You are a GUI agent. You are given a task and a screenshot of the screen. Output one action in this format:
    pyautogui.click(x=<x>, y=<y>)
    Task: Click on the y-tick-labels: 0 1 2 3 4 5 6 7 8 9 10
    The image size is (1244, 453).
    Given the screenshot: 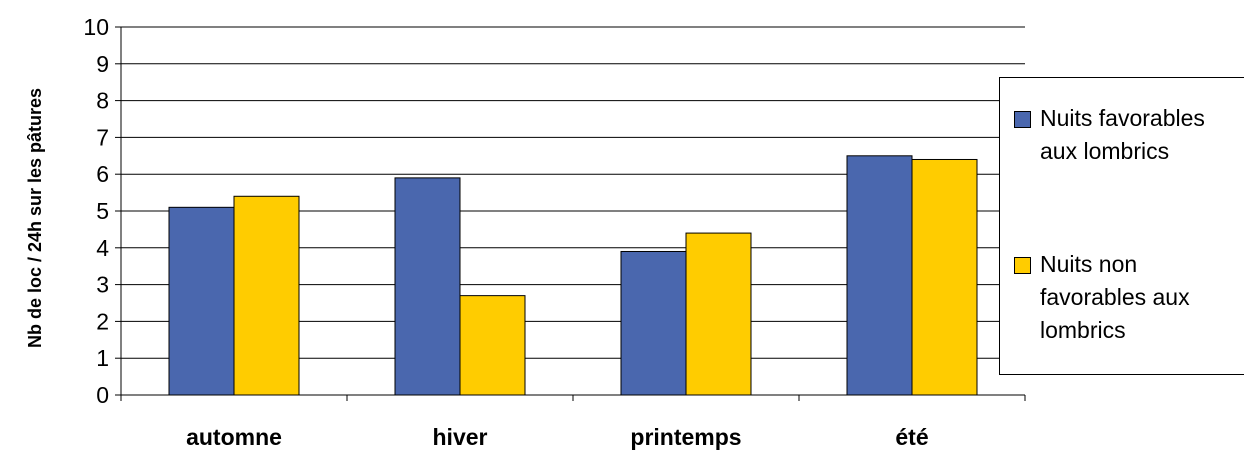 What is the action you would take?
    pyautogui.click(x=96, y=211)
    